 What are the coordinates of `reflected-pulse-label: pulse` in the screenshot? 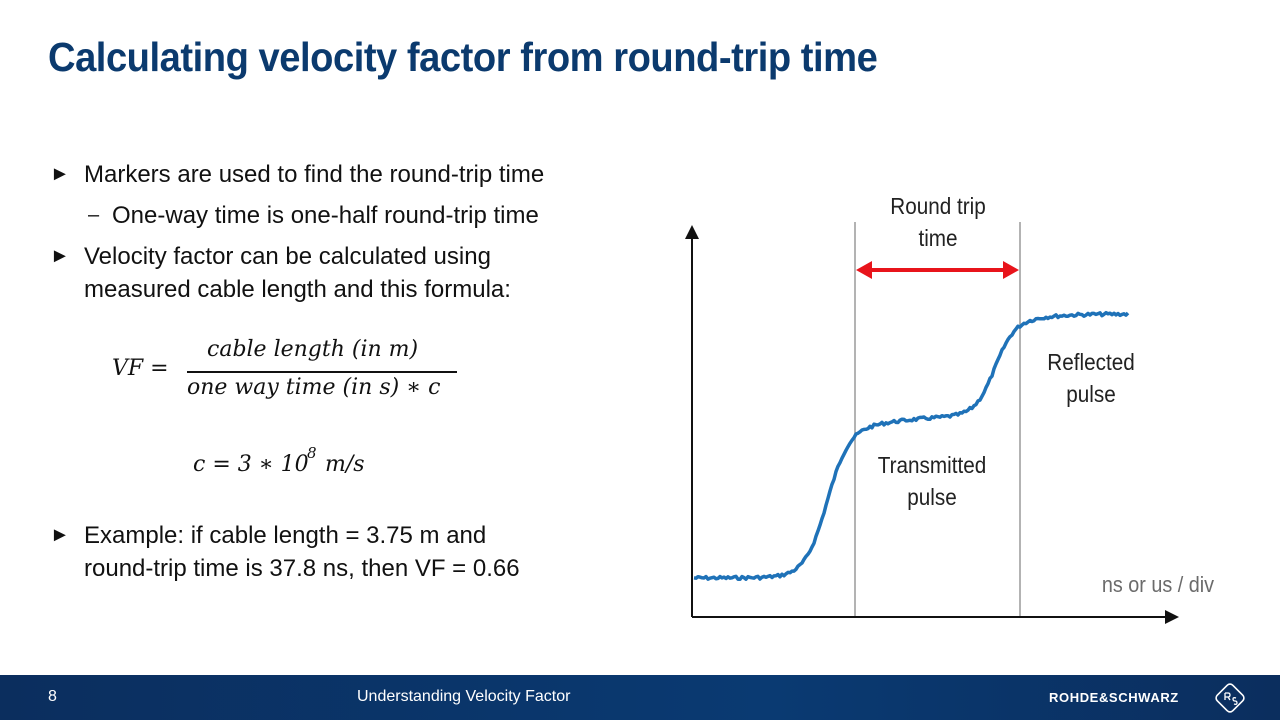 It's located at (1090, 394).